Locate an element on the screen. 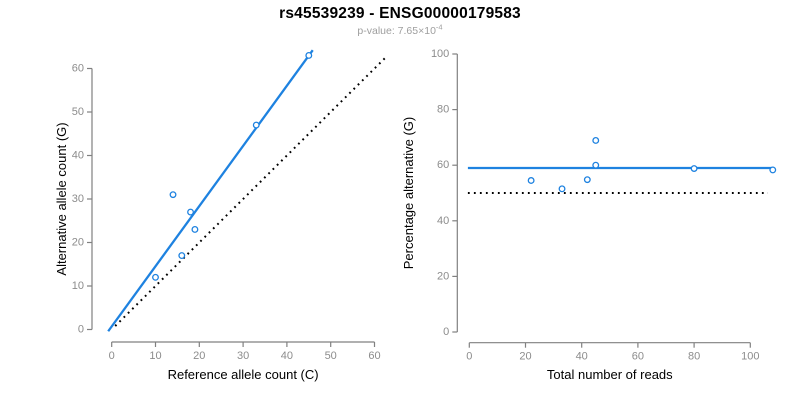 This screenshot has width=800, height=400. y-axis-label: Alternative allele count (G) is located at coordinates (61, 198).